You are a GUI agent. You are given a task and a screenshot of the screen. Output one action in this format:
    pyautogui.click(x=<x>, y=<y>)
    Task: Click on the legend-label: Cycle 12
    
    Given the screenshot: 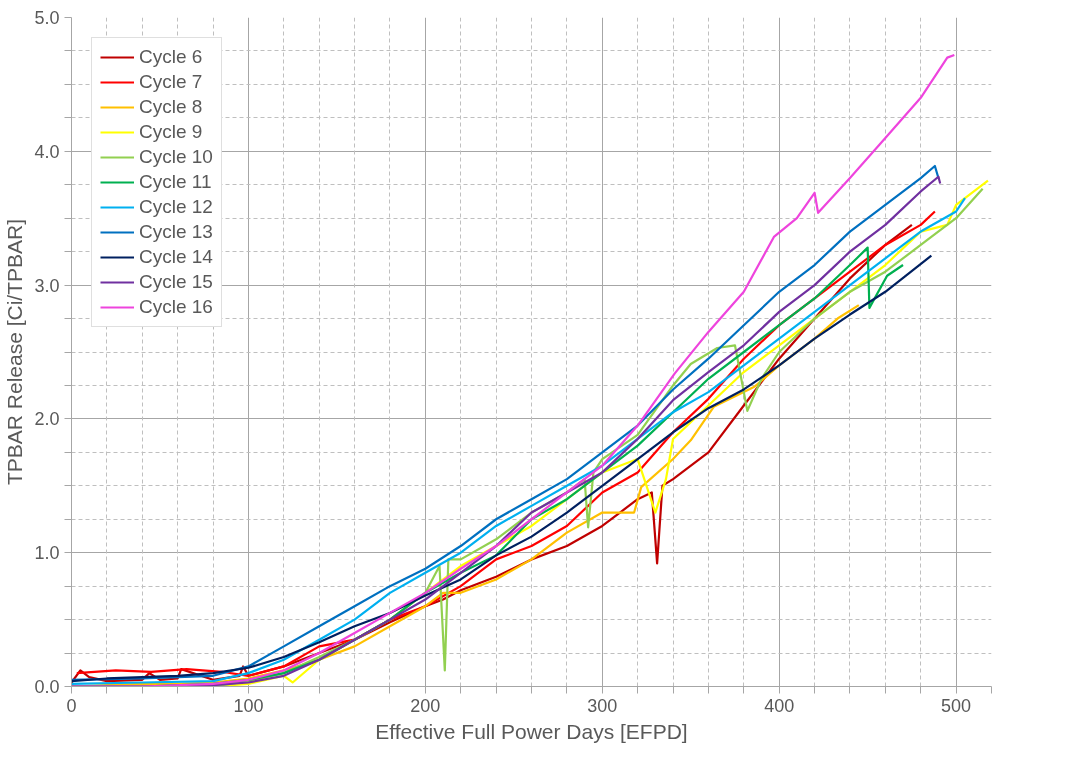 What is the action you would take?
    pyautogui.click(x=176, y=207)
    